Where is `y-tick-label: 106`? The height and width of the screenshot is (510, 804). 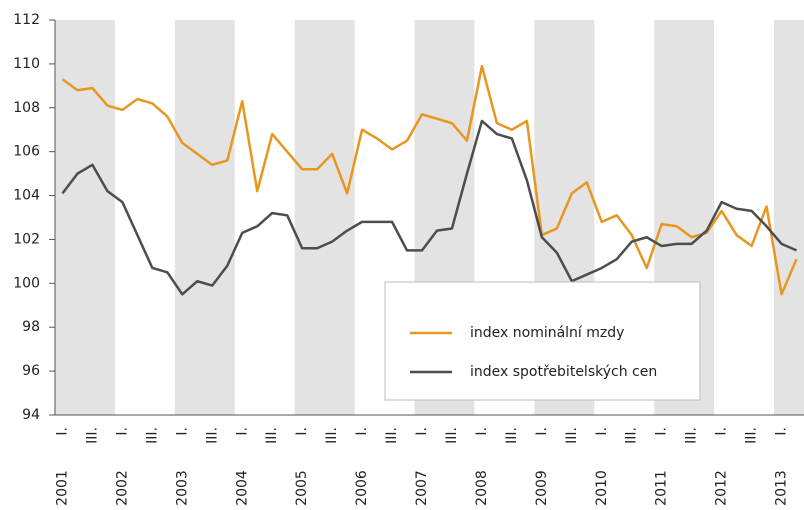
y-tick-label: 106 is located at coordinates (26, 152).